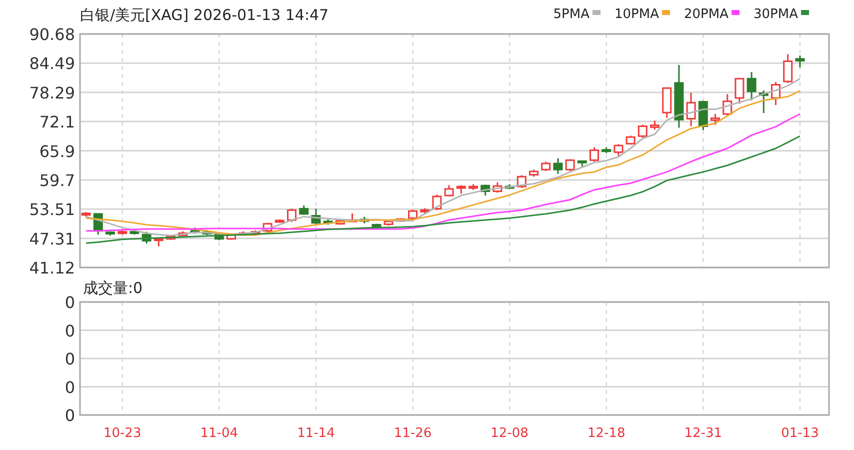  Describe the element at coordinates (113, 288) in the screenshot. I see `chart-title: 成交量:0` at that location.